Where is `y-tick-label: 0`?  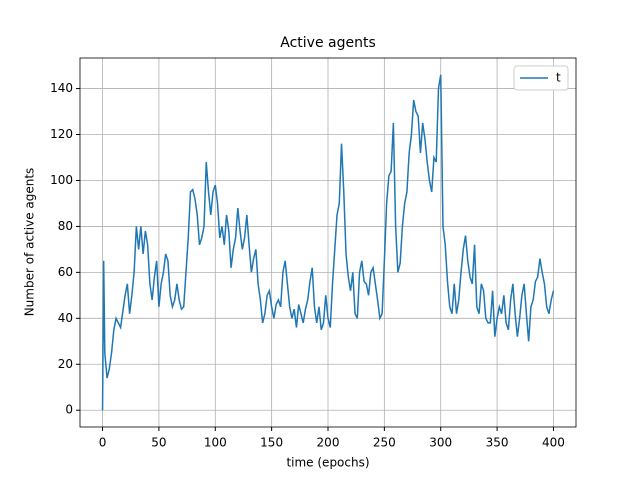
y-tick-label: 0 is located at coordinates (69, 410).